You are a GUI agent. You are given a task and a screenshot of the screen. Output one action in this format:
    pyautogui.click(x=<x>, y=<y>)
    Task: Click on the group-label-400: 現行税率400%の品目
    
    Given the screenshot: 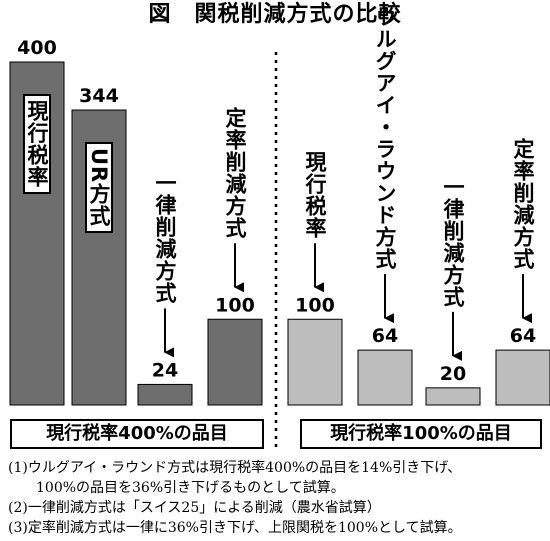 What is the action you would take?
    pyautogui.click(x=137, y=434)
    